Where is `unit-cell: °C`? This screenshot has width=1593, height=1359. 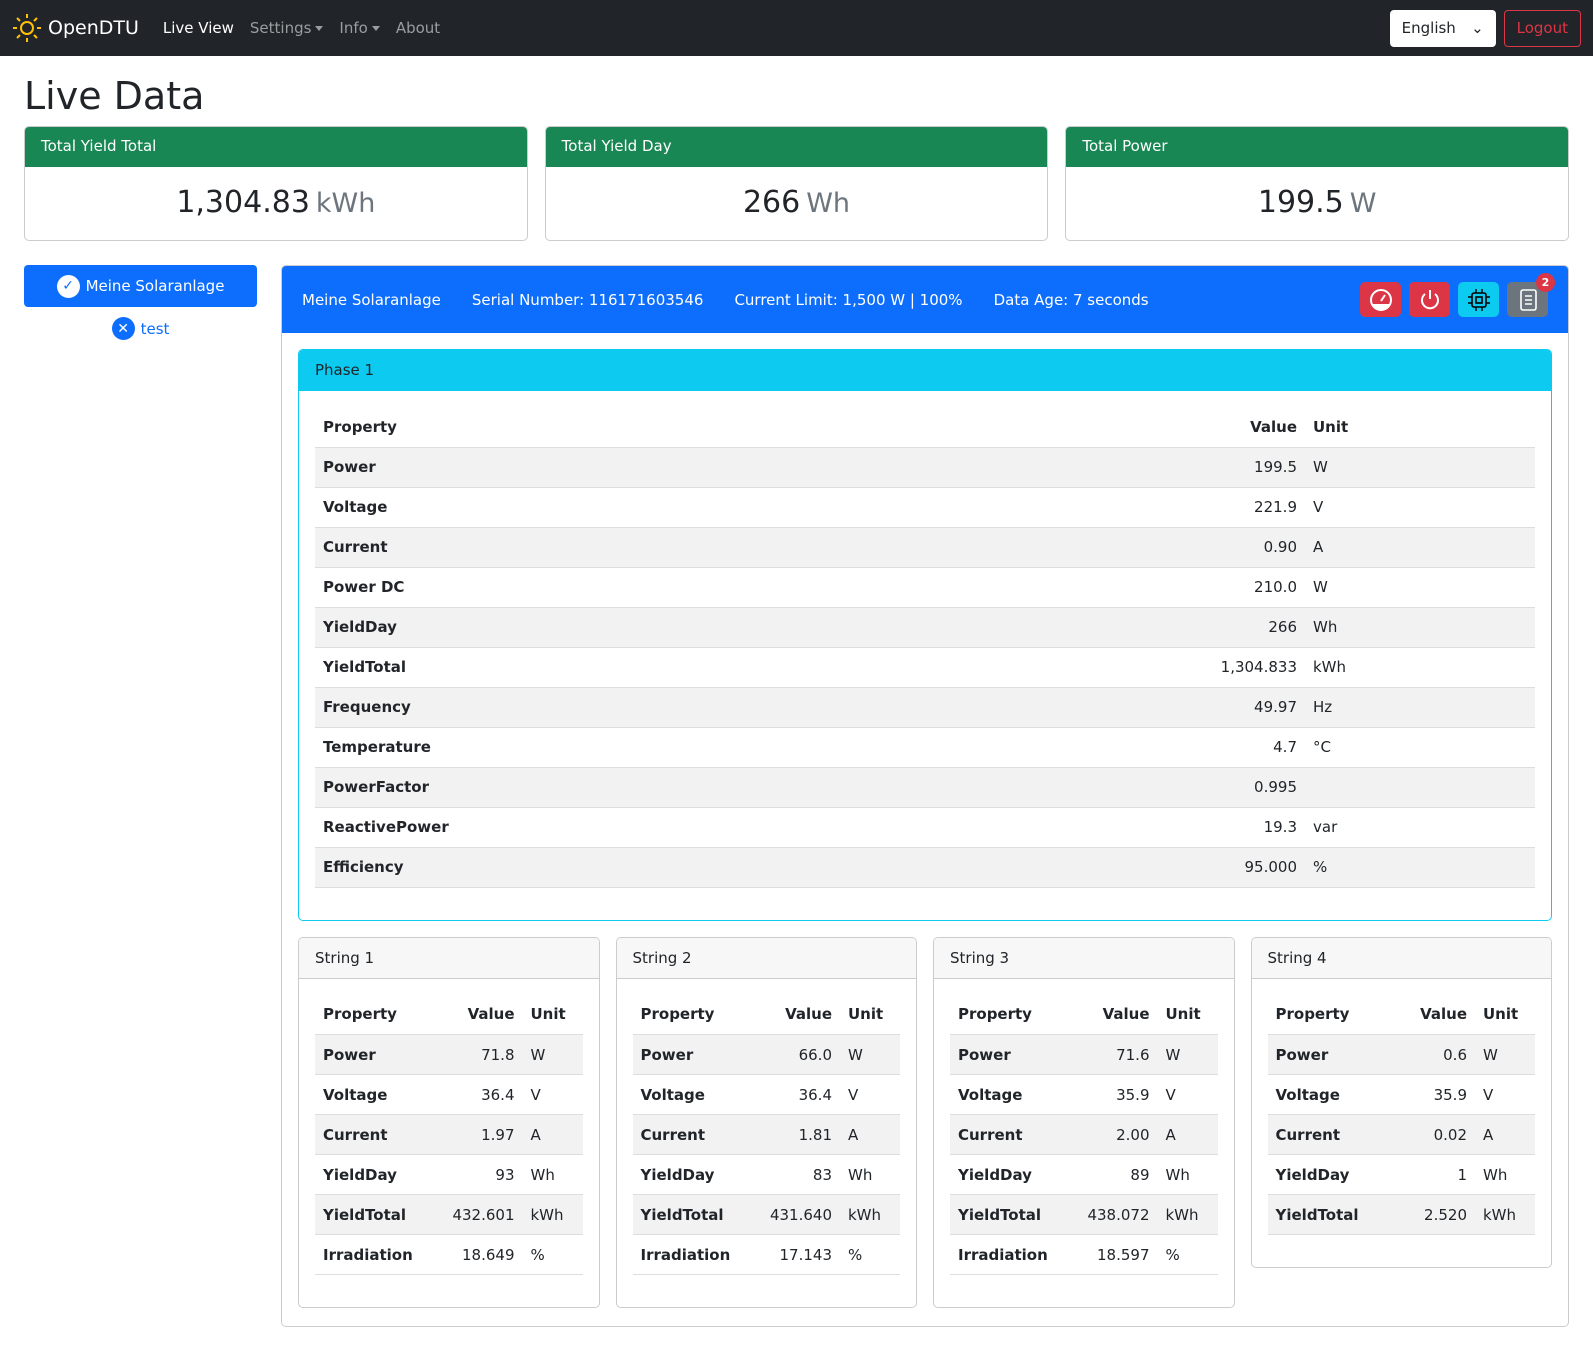
unit-cell: °C is located at coordinates (1420, 747).